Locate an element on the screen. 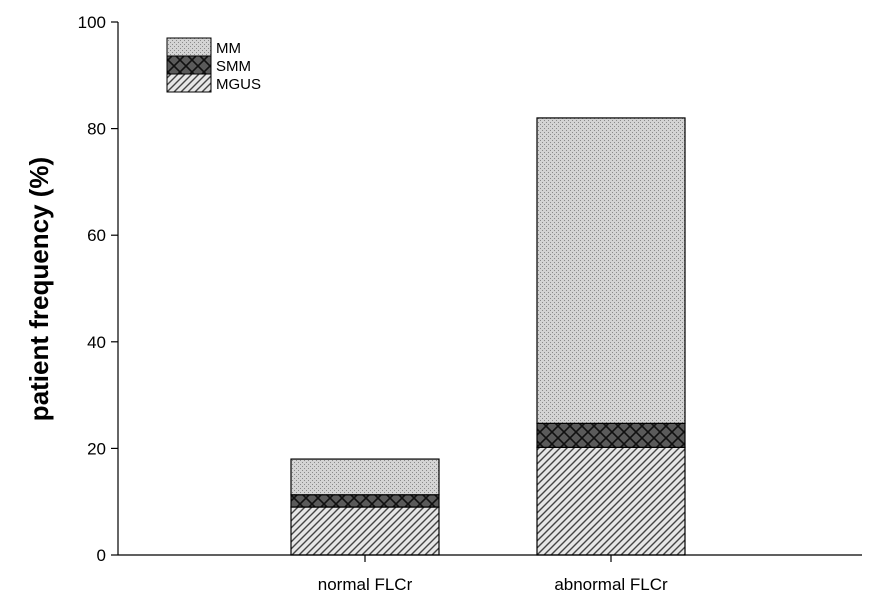 This screenshot has width=872, height=607. legend-swatch-mm is located at coordinates (189, 47).